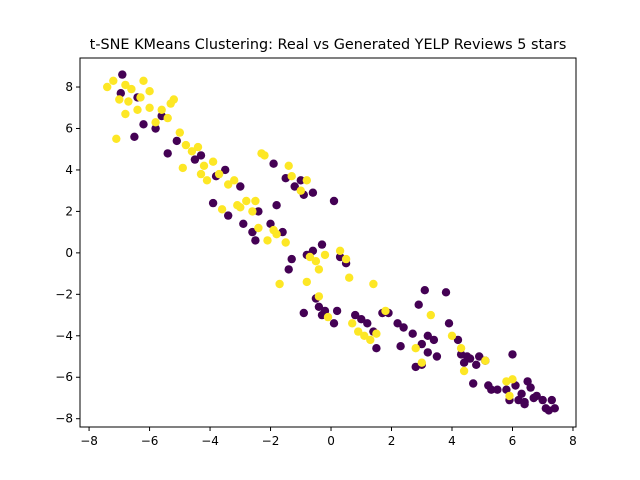 The height and width of the screenshot is (480, 640). Describe the element at coordinates (210, 441) in the screenshot. I see `x-tick-label: −4` at that location.